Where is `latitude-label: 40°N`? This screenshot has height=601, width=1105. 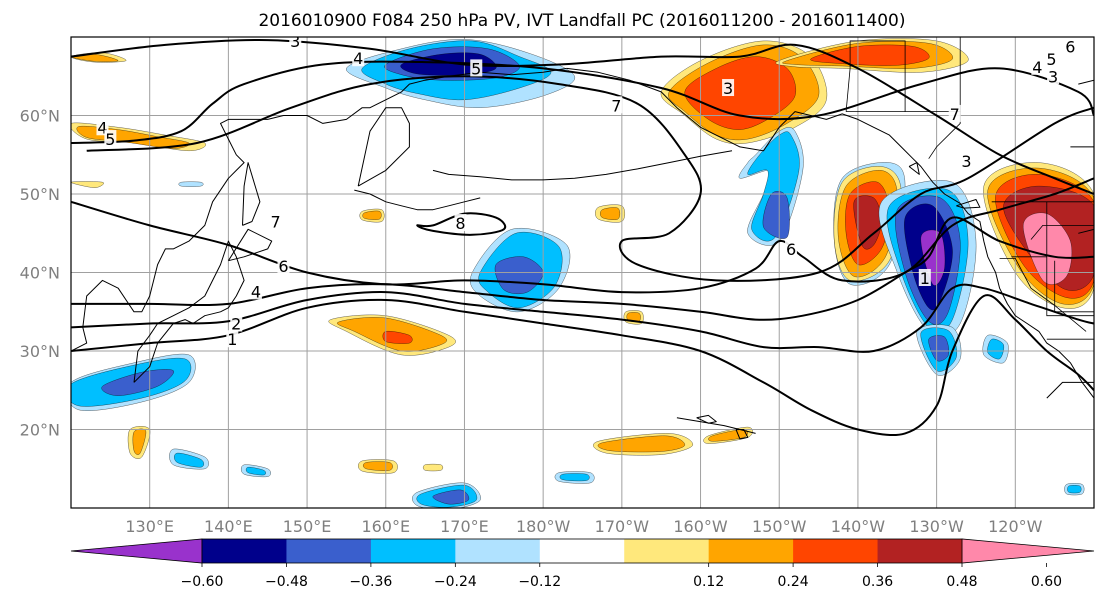 latitude-label: 40°N is located at coordinates (40, 273).